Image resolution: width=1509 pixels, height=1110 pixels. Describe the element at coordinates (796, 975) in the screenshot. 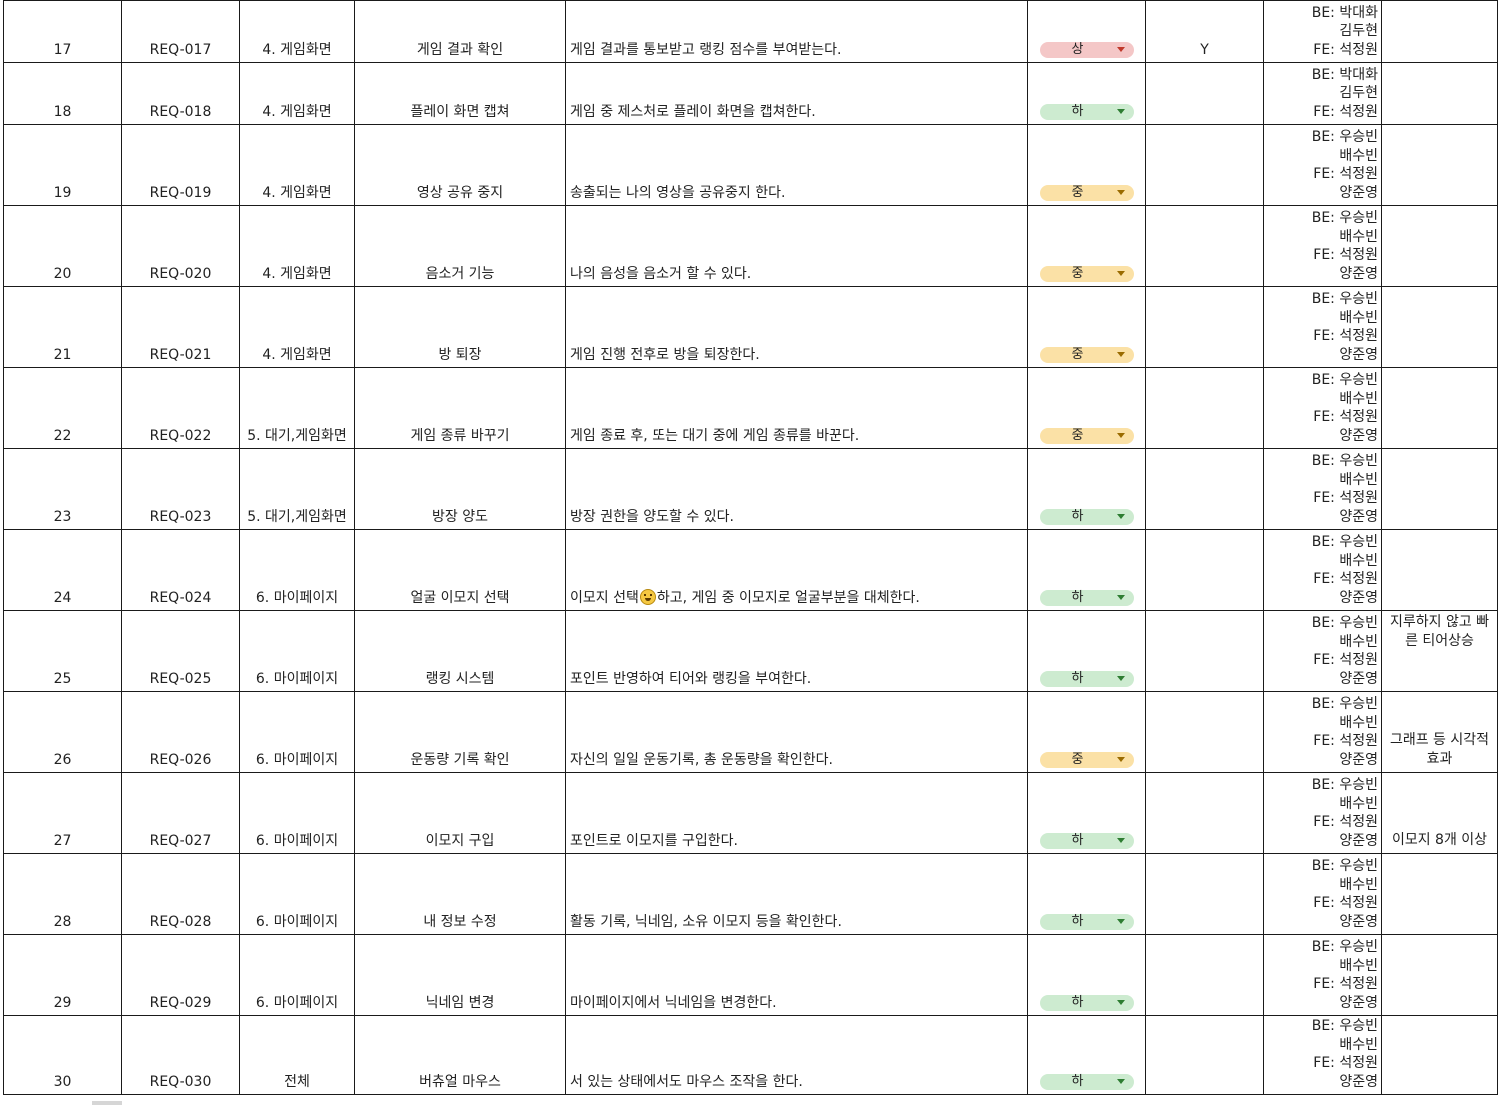

I see `description-cell: 마이페이지에서 닉네임을 변경한다.` at that location.